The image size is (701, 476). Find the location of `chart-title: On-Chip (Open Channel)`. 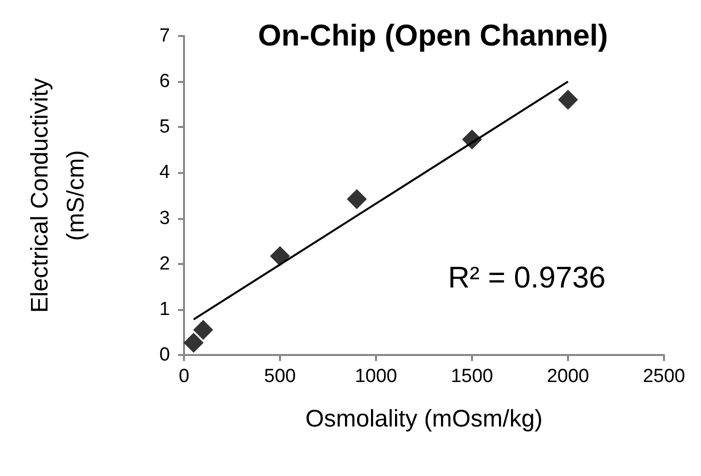

chart-title: On-Chip (Open Channel) is located at coordinates (433, 36).